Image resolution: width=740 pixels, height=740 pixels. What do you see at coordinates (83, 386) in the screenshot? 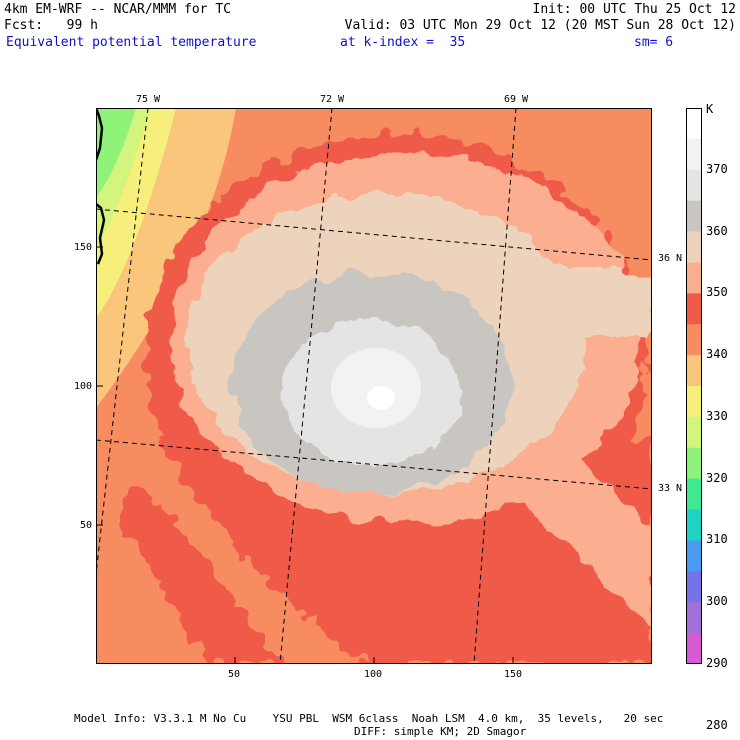
I see `y-tick-100: 100` at bounding box center [83, 386].